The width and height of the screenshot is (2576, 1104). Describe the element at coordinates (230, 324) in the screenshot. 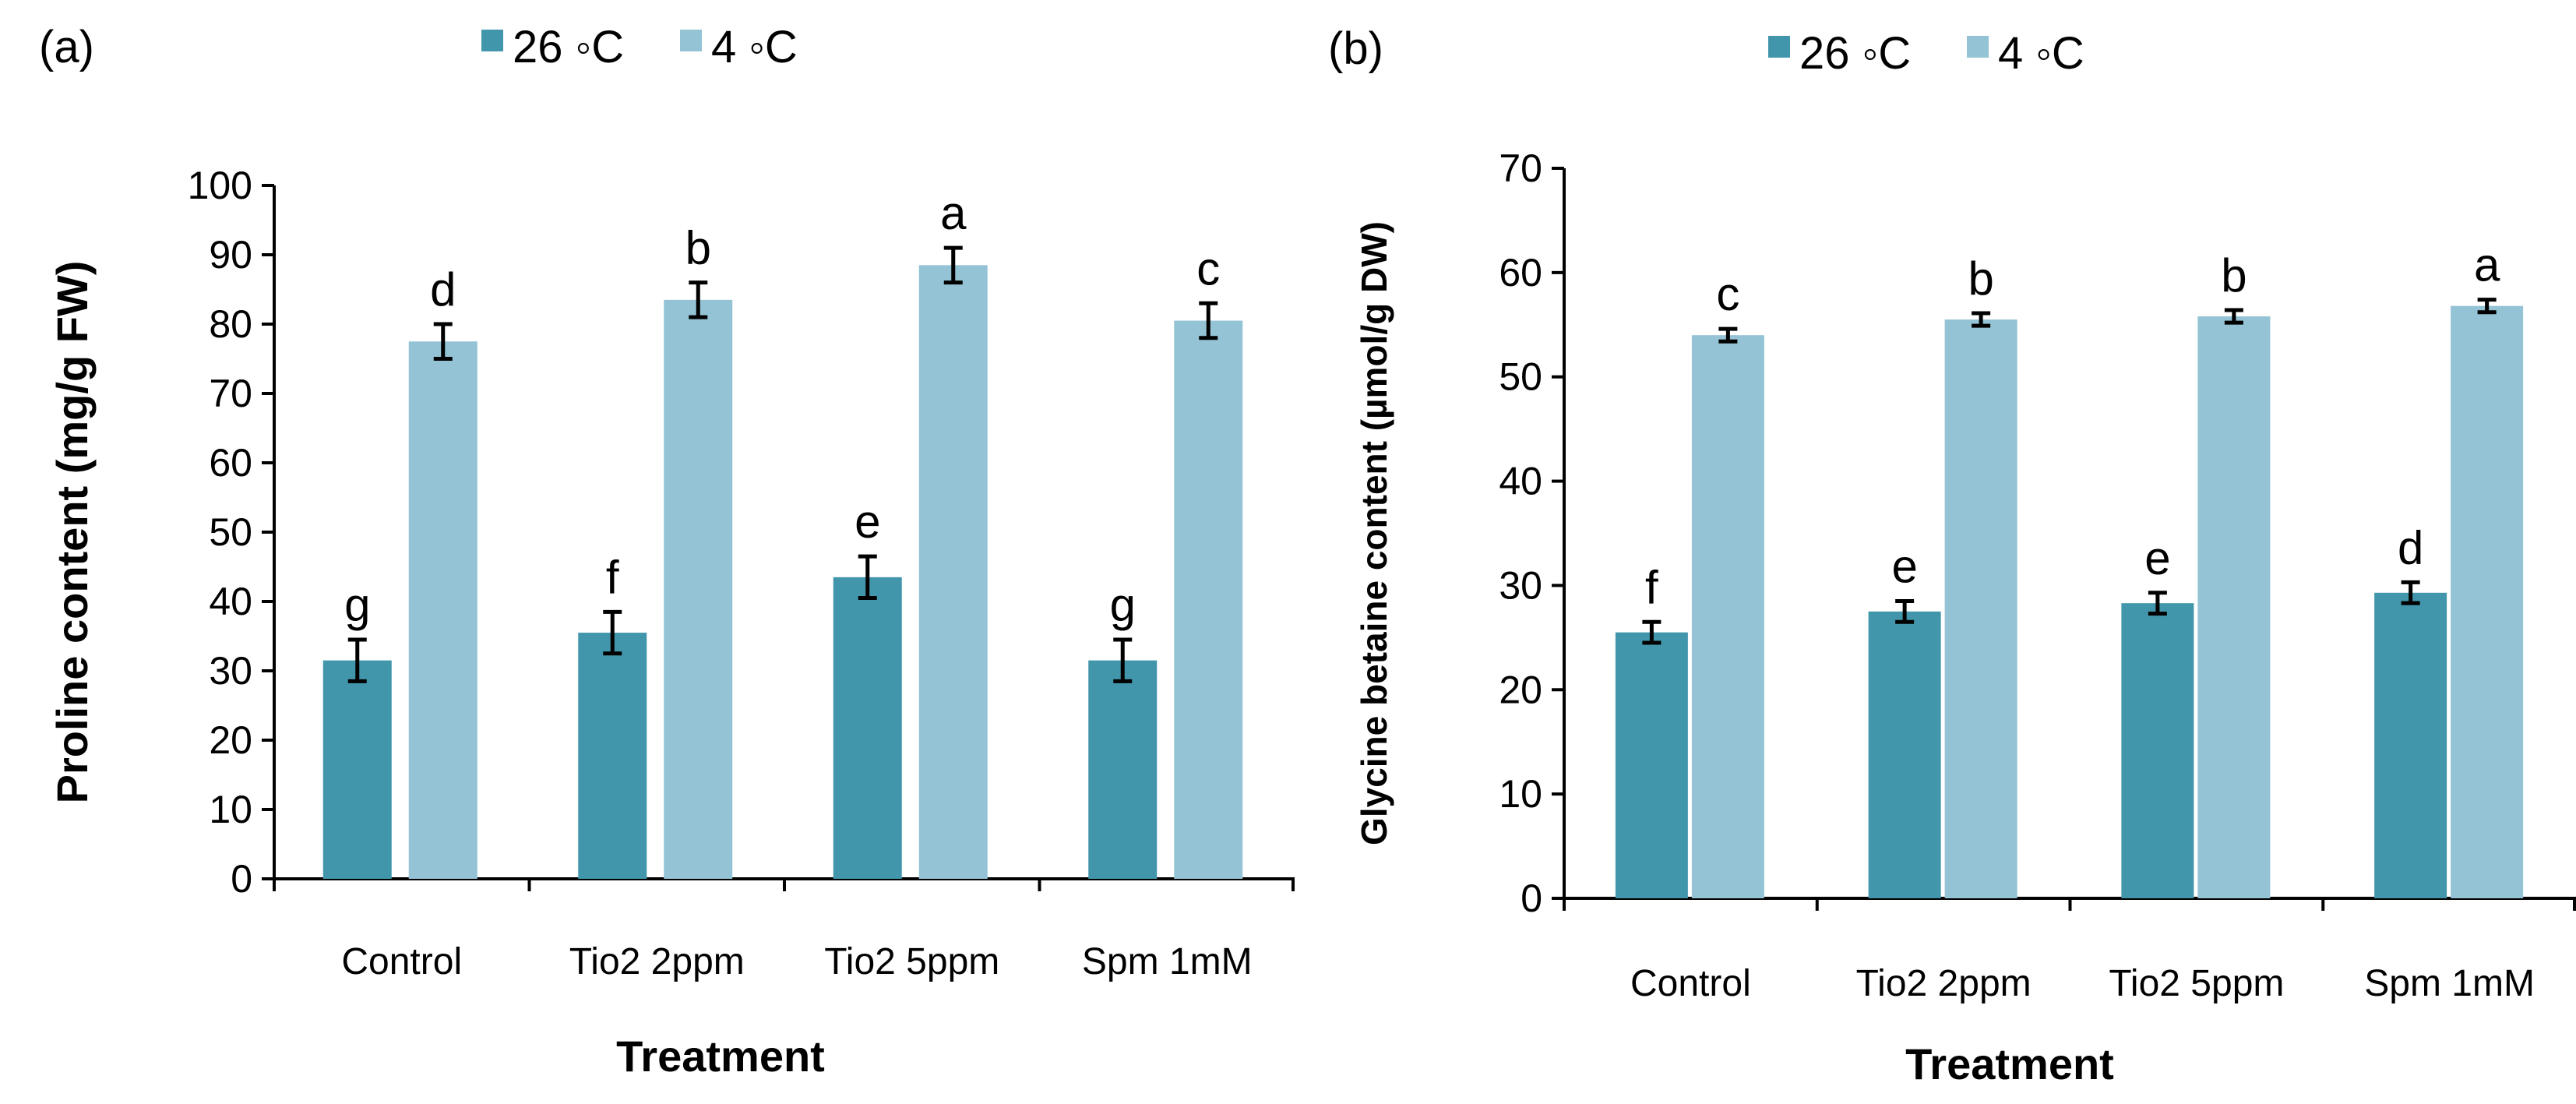

I see `y-tick-label: 80` at that location.